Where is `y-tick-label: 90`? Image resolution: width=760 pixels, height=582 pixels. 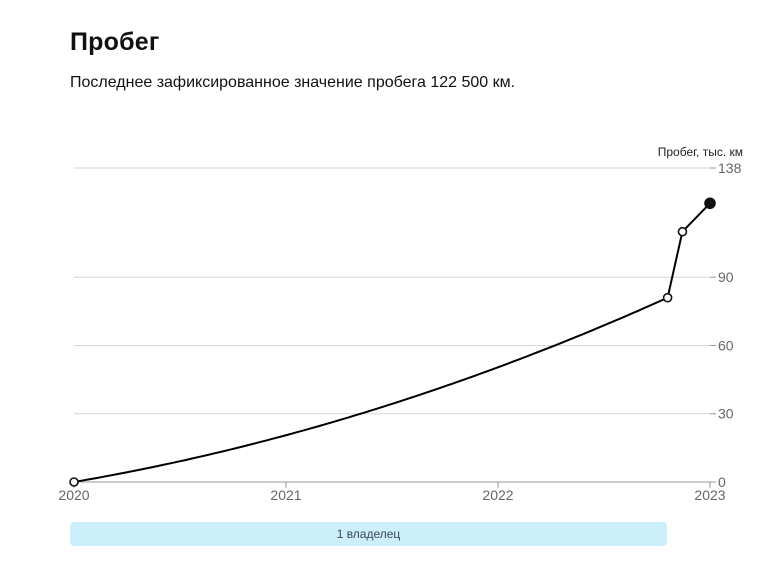
y-tick-label: 90 is located at coordinates (726, 277).